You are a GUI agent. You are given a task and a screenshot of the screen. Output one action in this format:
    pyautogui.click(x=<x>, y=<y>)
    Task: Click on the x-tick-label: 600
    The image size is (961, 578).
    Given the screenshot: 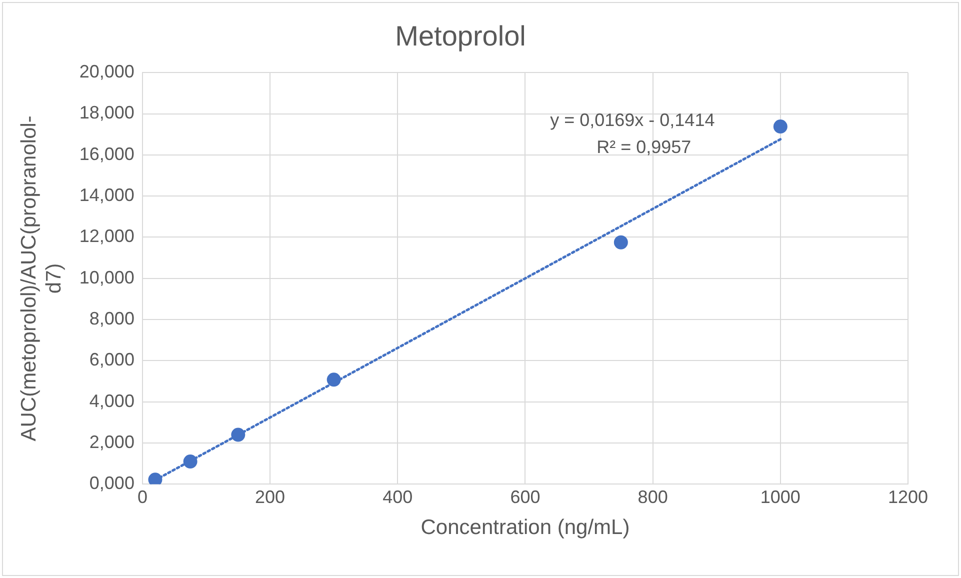 What is the action you would take?
    pyautogui.click(x=525, y=496)
    